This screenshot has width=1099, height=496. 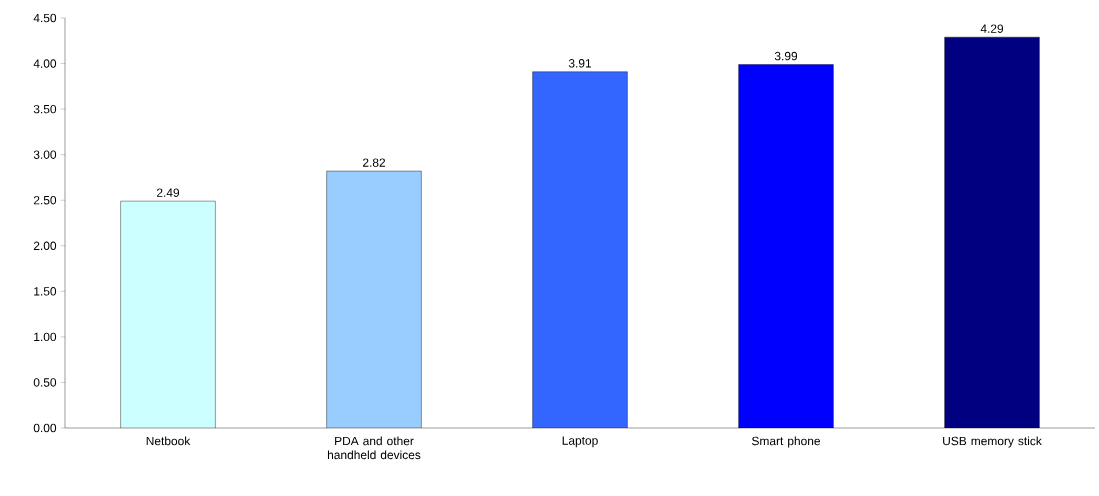 I want to click on data-label: 2.82, so click(x=374, y=162).